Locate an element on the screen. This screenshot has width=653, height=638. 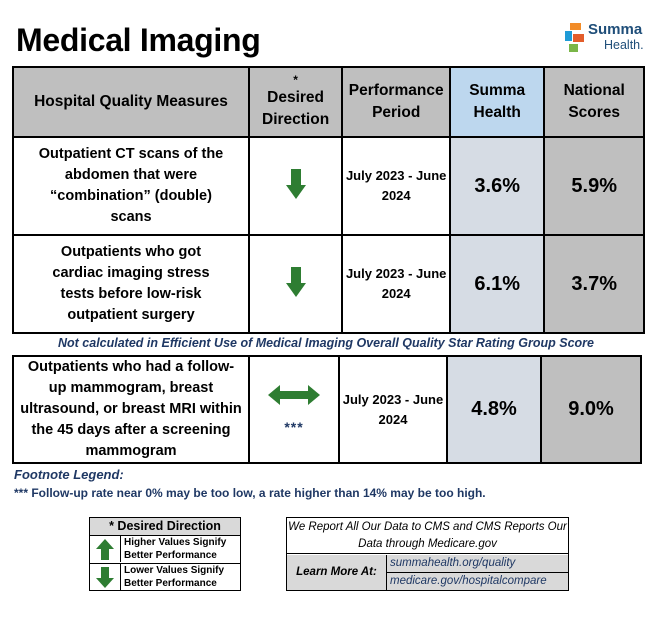
national-score: 5.9% is located at coordinates (594, 186).